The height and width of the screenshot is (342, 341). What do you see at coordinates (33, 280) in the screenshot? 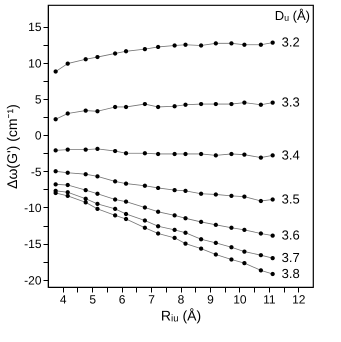
I see `y-tick-label: -20` at bounding box center [33, 280].